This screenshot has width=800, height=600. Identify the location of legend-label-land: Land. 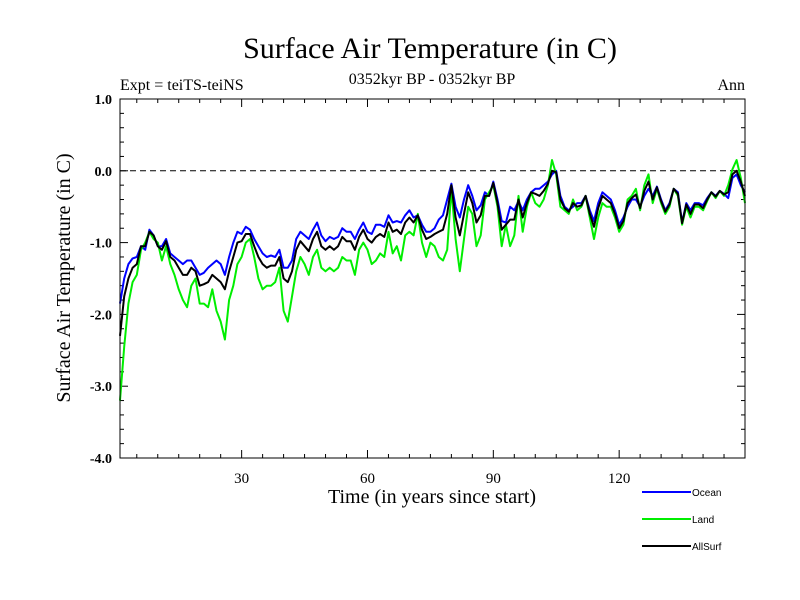
(703, 520).